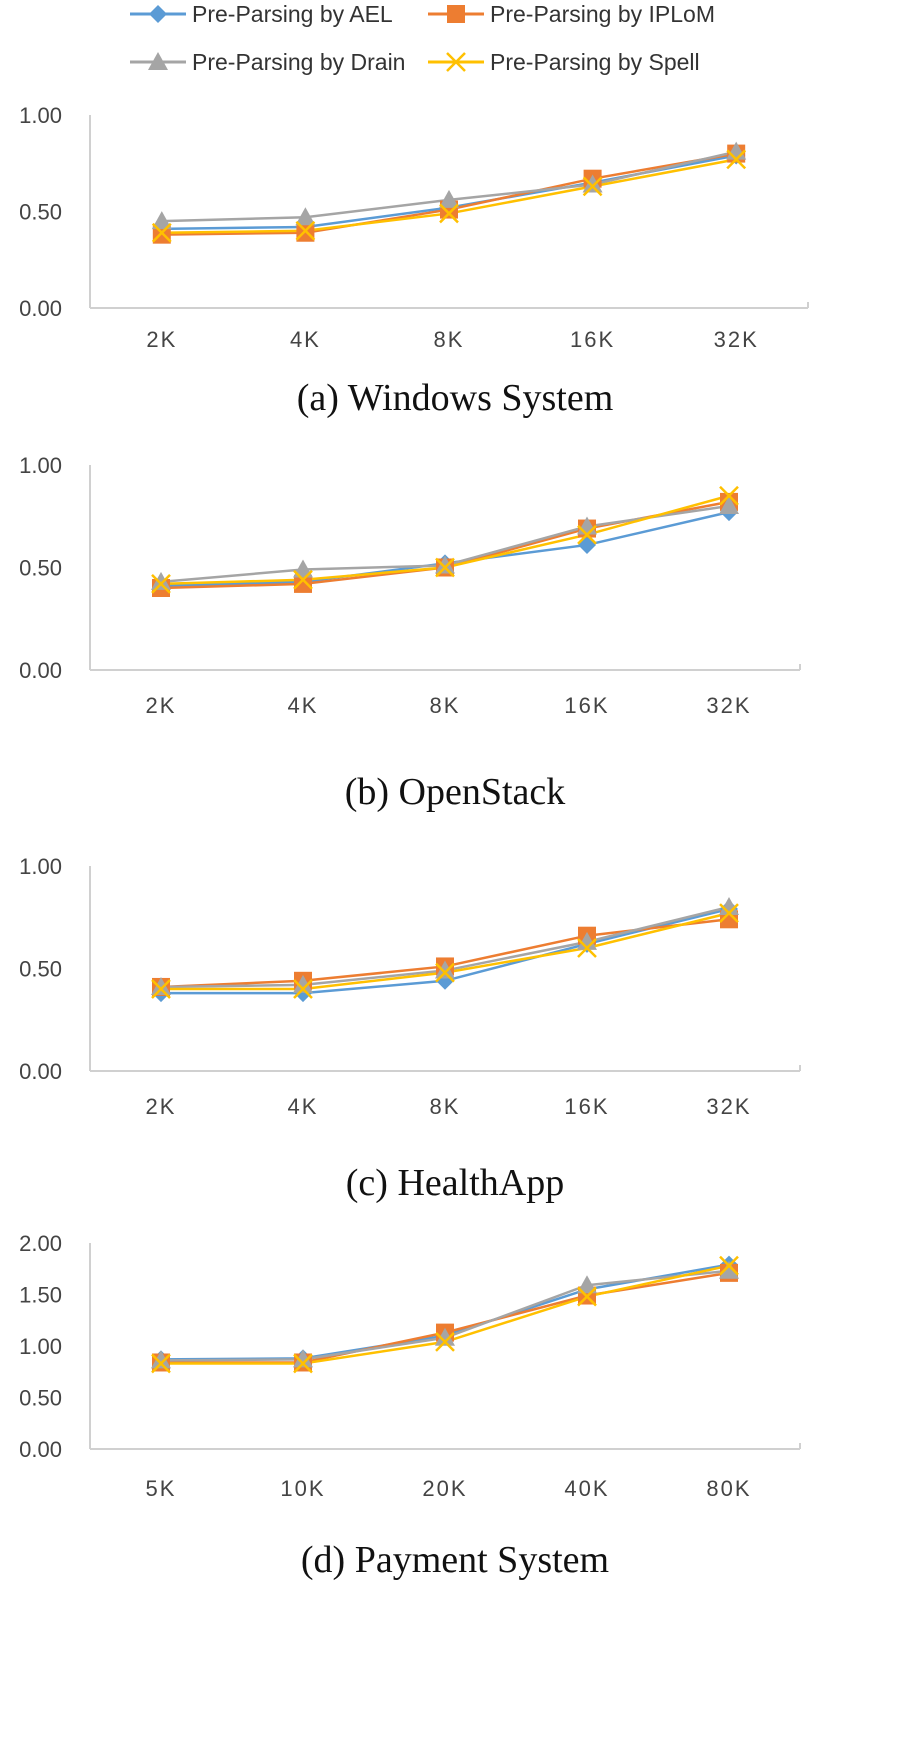  I want to click on legend-marker-square, so click(456, 14).